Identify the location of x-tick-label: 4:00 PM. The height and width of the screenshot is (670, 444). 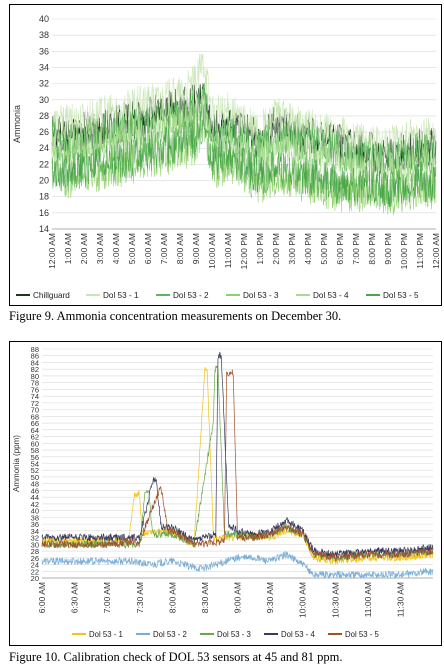
(308, 249).